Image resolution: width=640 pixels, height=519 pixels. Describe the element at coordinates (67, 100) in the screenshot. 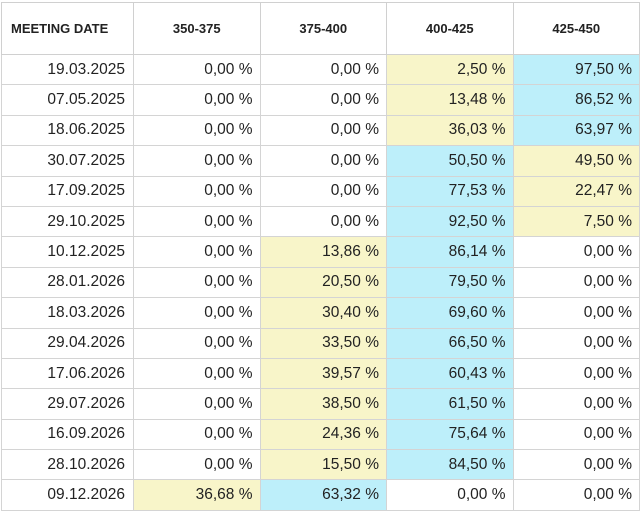

I see `meeting-date: 07.05.2025` at that location.